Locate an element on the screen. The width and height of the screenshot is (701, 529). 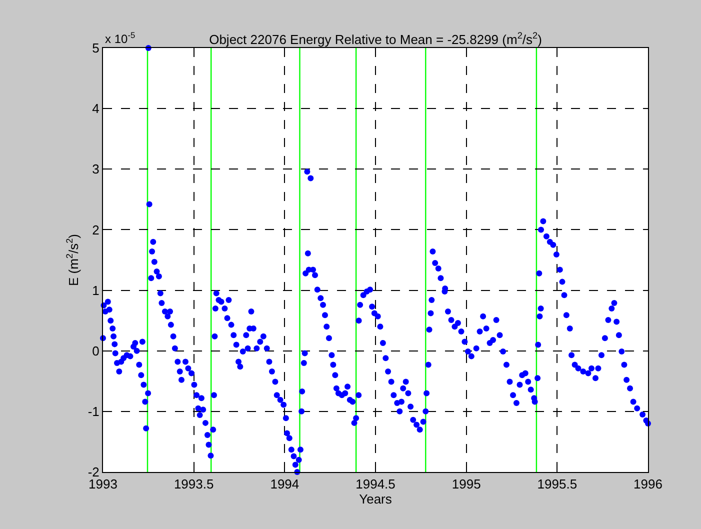
x-tick-label: 1995.5 is located at coordinates (557, 484).